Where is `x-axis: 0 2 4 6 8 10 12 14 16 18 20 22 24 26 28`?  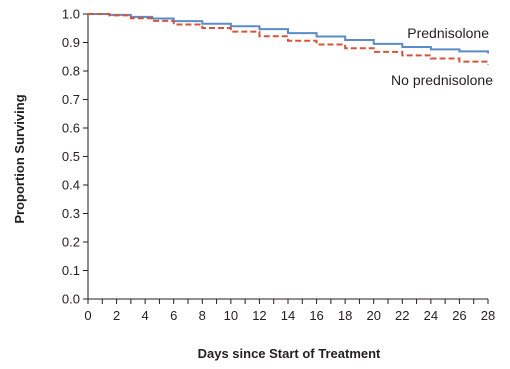 x-axis: 0 2 4 6 8 10 12 14 16 18 20 22 24 26 28 is located at coordinates (289, 310).